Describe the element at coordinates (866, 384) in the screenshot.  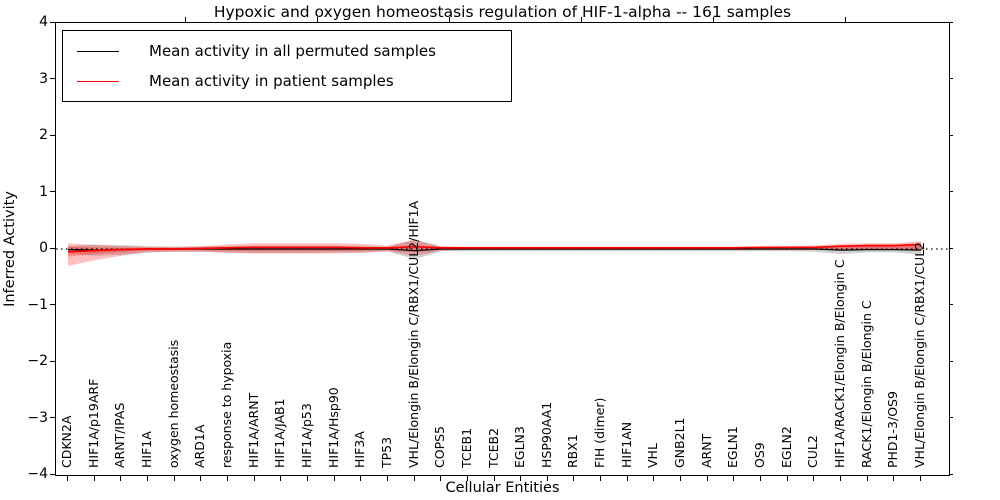
I see `x-tick-label: RACK1/Elongin B/Elongin C` at that location.